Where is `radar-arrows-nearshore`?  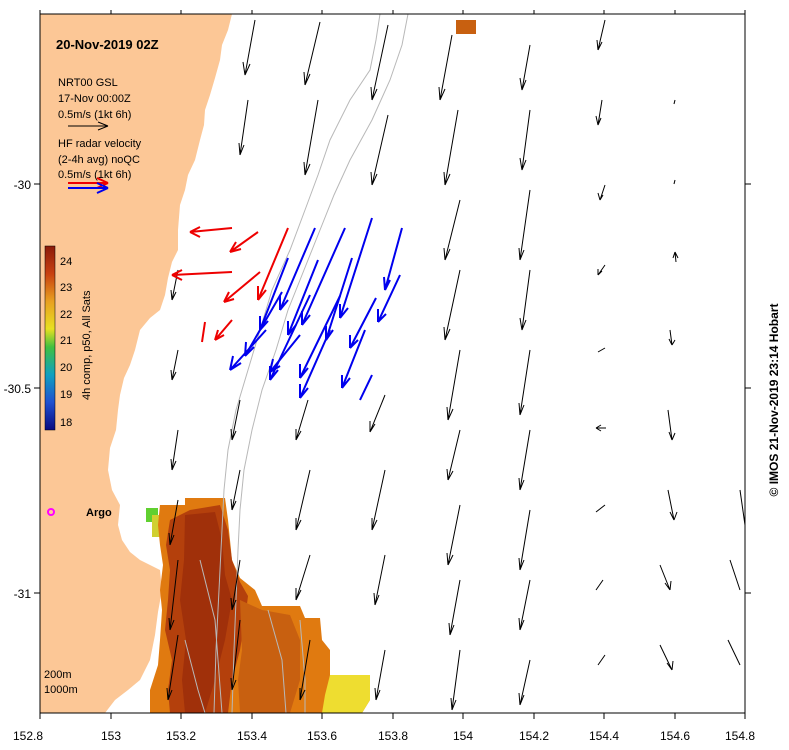
radar-arrows-nearshore is located at coordinates (230, 284).